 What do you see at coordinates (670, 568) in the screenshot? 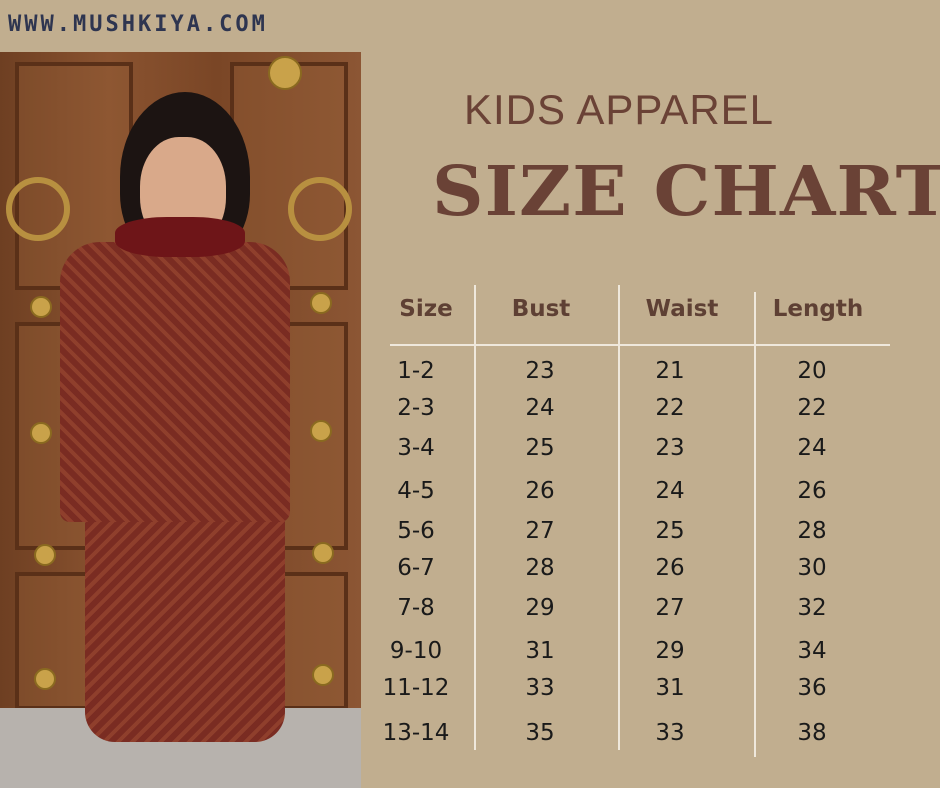
I see `cell-waist: 26` at bounding box center [670, 568].